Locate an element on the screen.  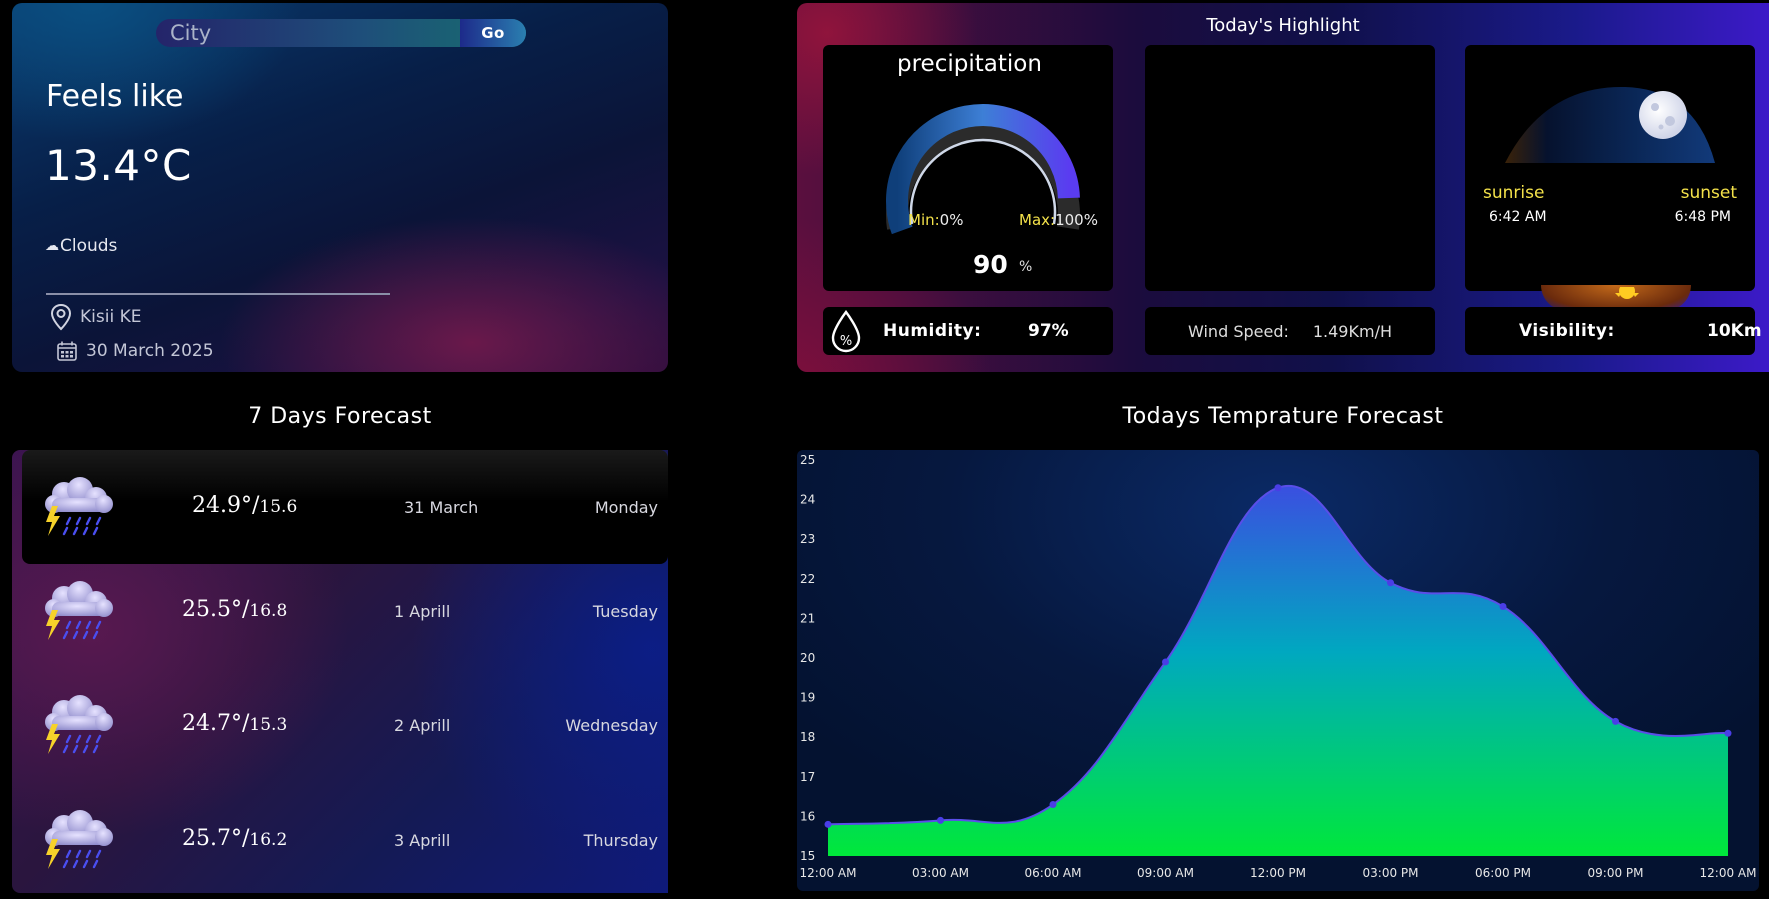
location-row: Kisii KE is located at coordinates (95, 317).